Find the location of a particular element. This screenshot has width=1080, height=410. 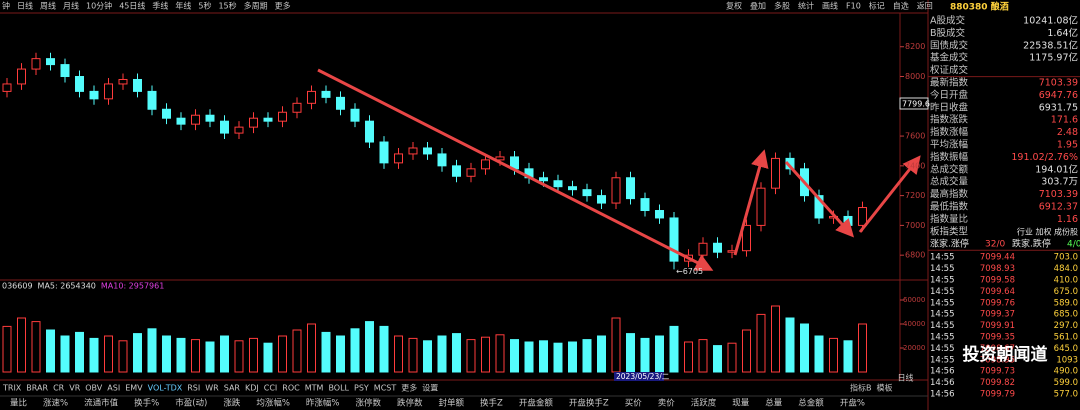

status-column: 换手% is located at coordinates (146, 403).